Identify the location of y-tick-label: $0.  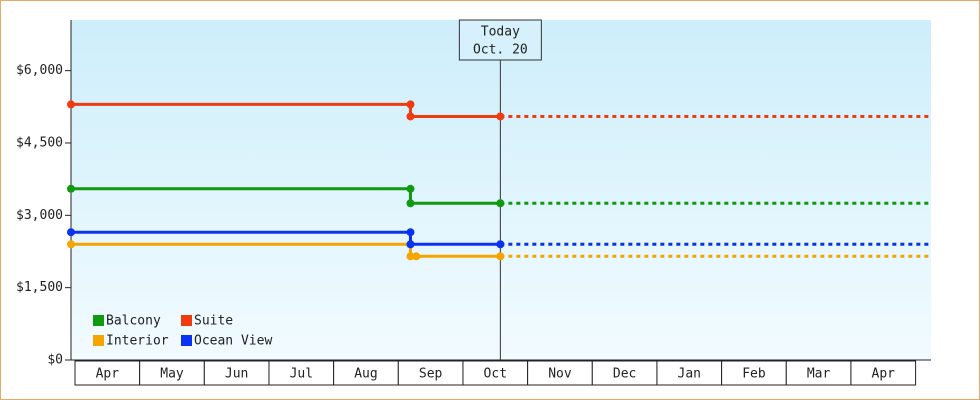
(55, 360).